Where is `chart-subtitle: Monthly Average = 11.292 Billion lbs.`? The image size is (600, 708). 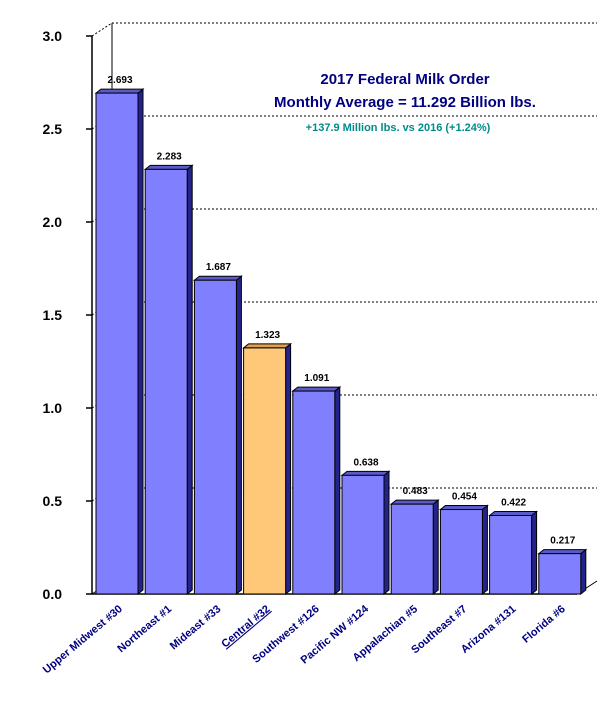
chart-subtitle: Monthly Average = 11.292 Billion lbs. is located at coordinates (405, 102).